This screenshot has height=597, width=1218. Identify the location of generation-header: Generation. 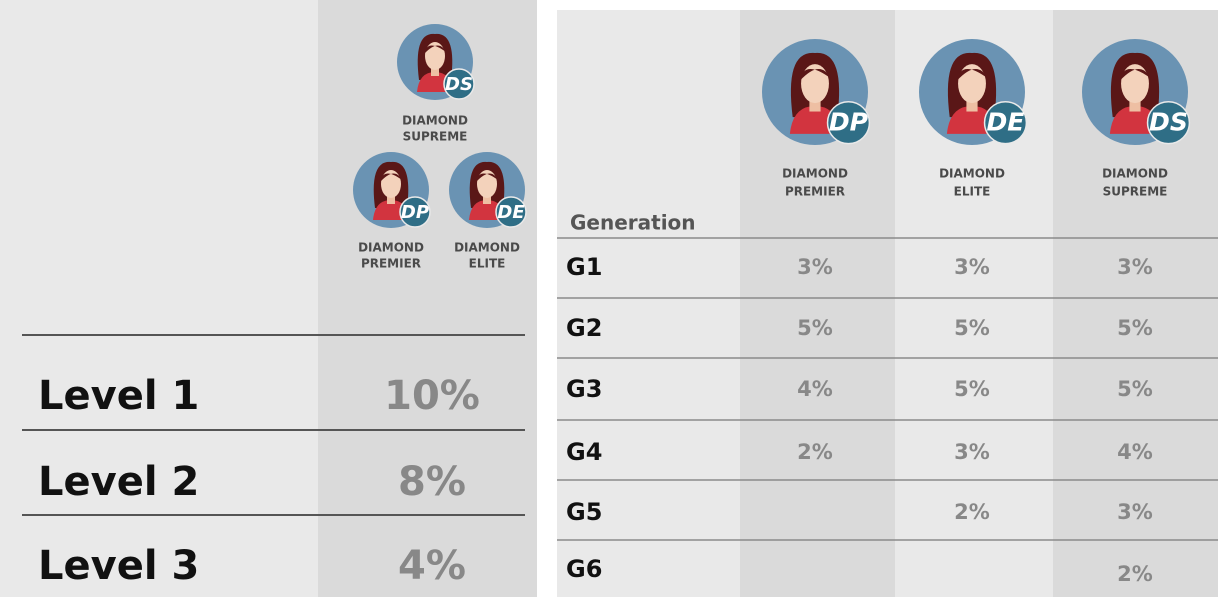
(633, 223).